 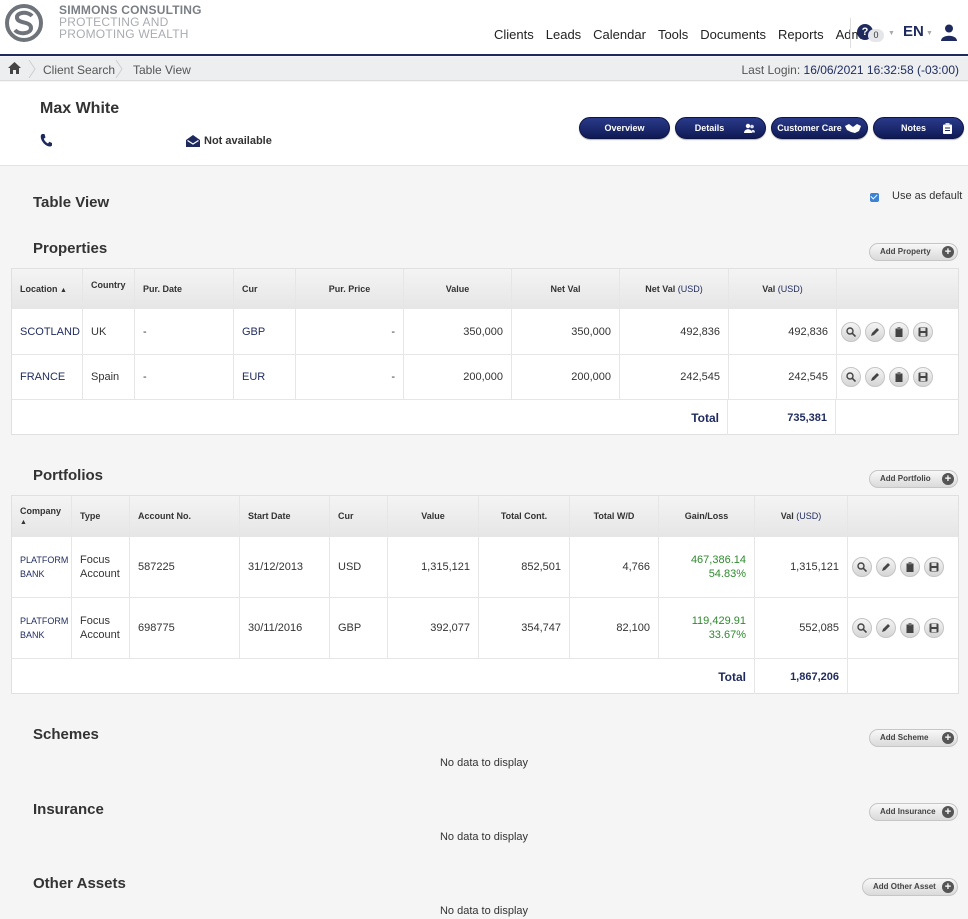 What do you see at coordinates (809, 128) in the screenshot?
I see `customer-care-button-label: Customer Care` at bounding box center [809, 128].